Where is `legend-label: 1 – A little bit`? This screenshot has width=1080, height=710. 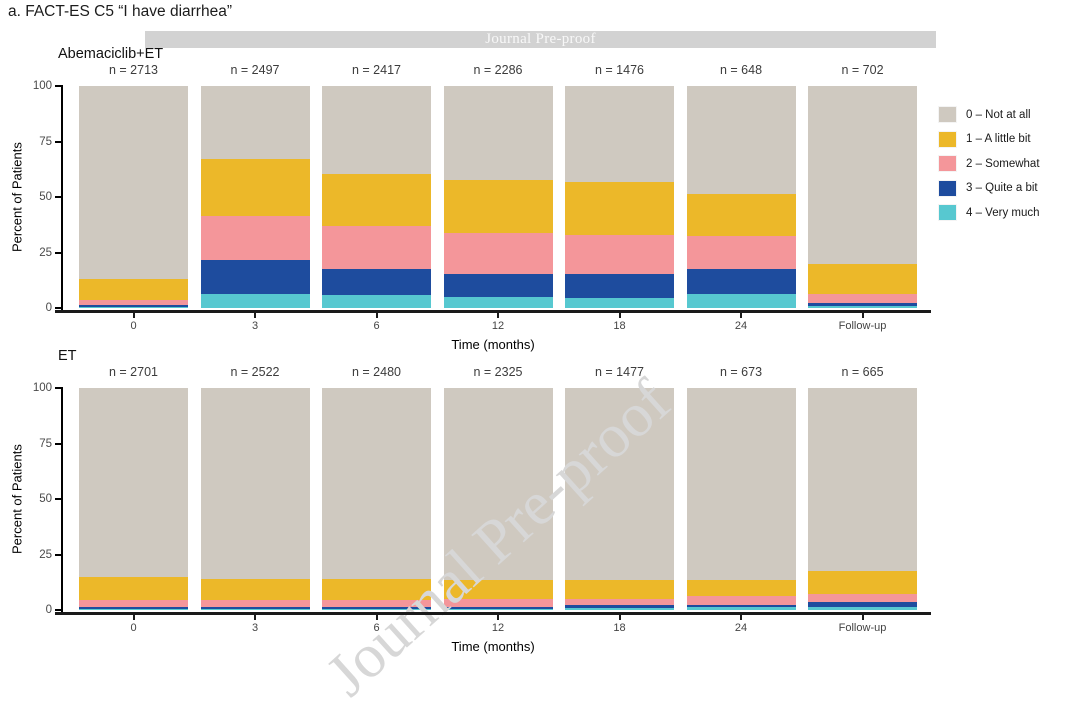
legend-label: 1 – A little bit is located at coordinates (998, 139).